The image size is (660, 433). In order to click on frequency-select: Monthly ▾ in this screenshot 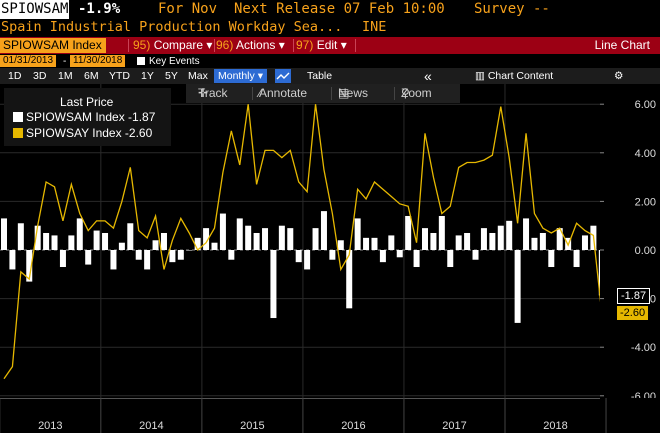, I will do `click(240, 76)`.